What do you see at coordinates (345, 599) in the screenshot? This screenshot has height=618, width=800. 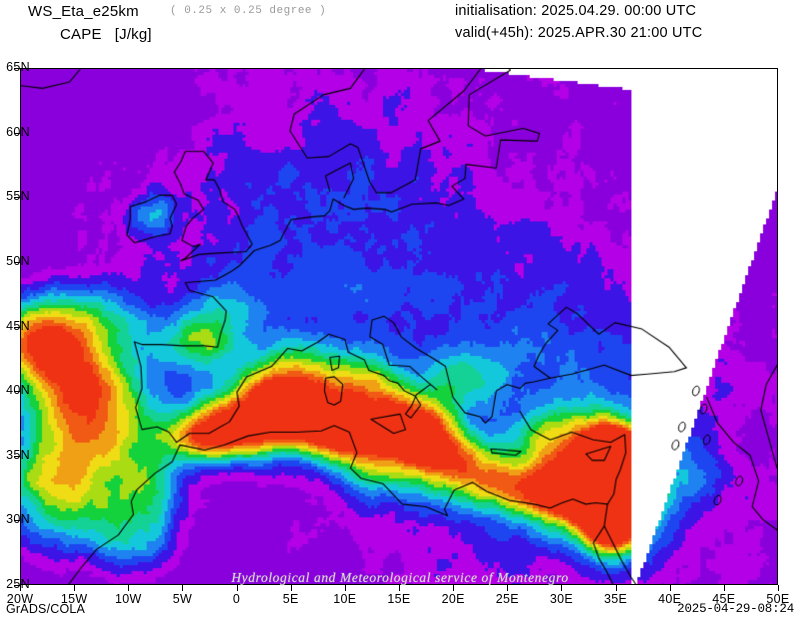 I see `x-axis-label: 10E` at bounding box center [345, 599].